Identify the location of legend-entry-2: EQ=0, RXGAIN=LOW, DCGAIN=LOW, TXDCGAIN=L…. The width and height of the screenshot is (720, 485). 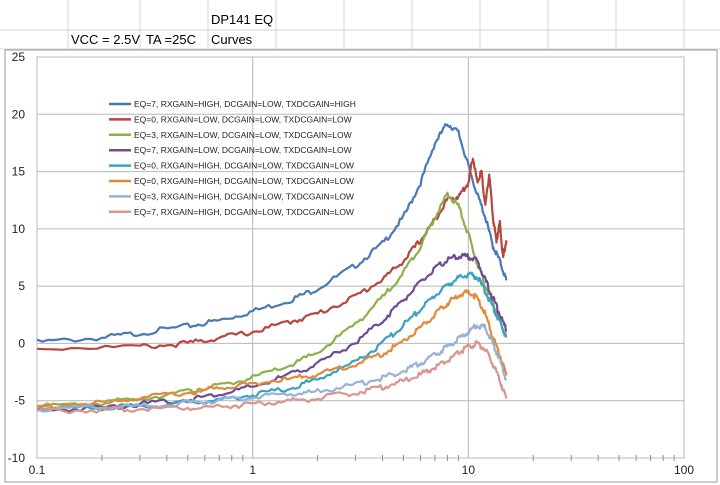
(243, 119).